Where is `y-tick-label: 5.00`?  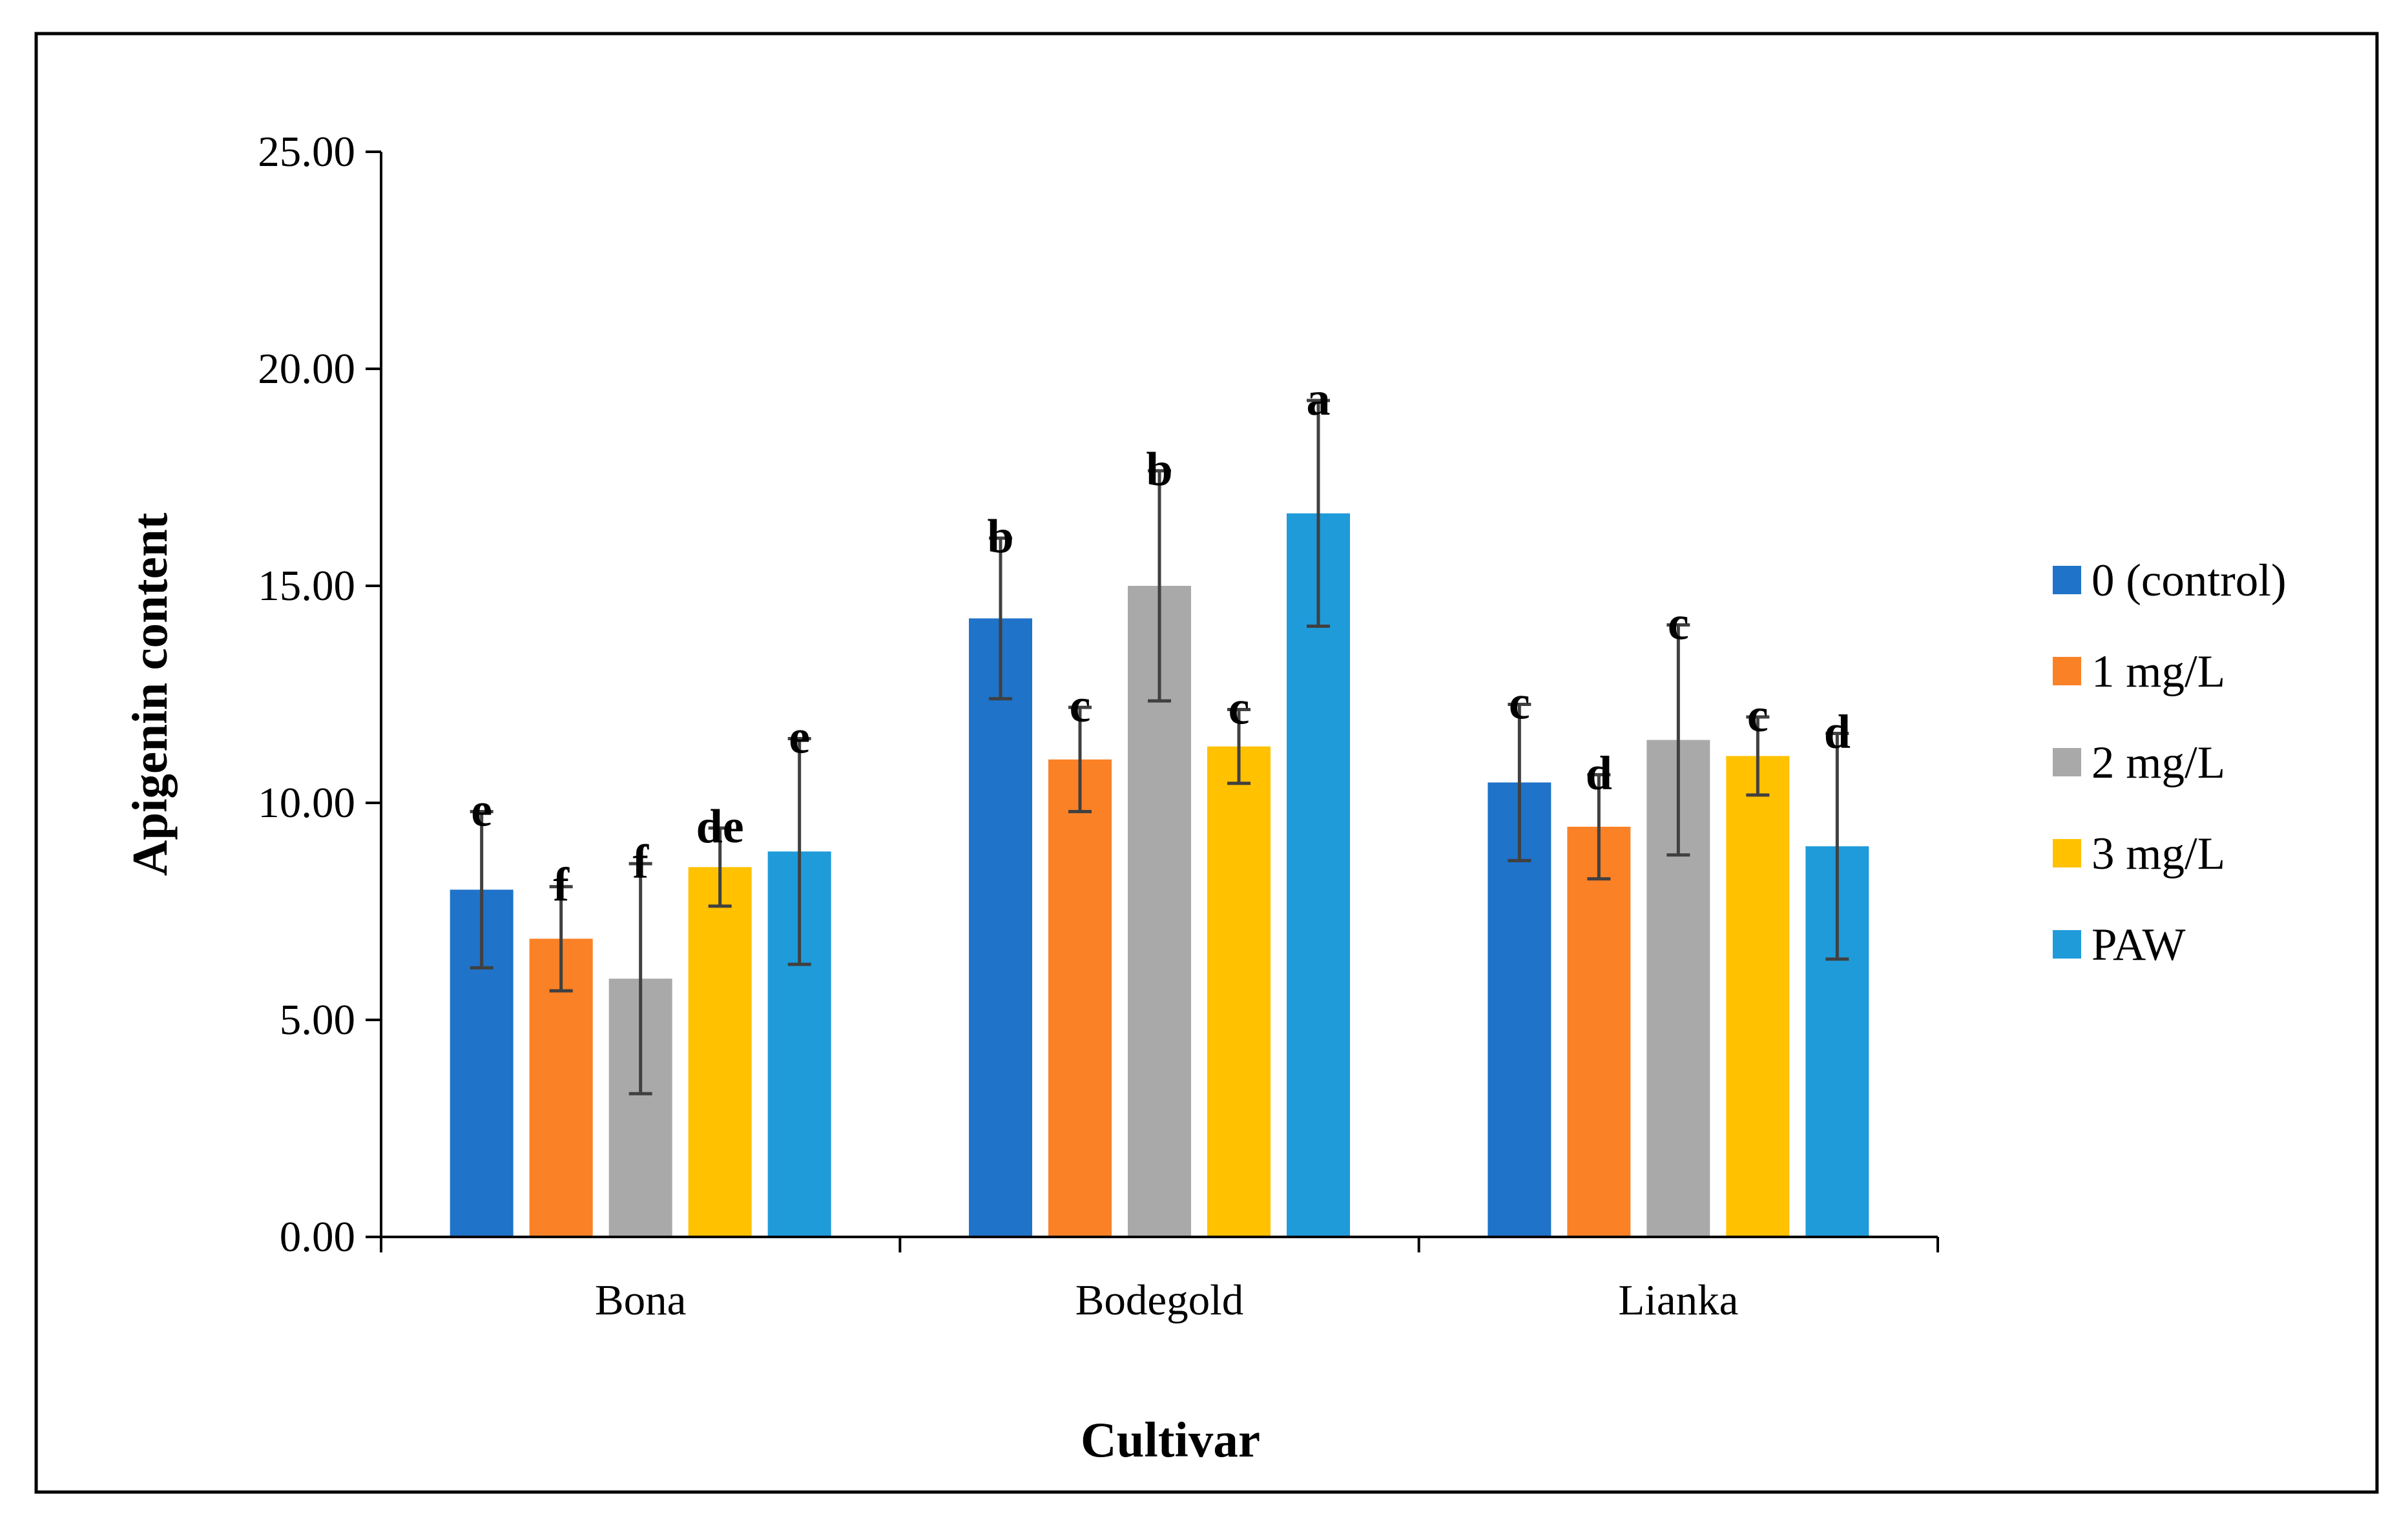
y-tick-label: 5.00 is located at coordinates (317, 1020).